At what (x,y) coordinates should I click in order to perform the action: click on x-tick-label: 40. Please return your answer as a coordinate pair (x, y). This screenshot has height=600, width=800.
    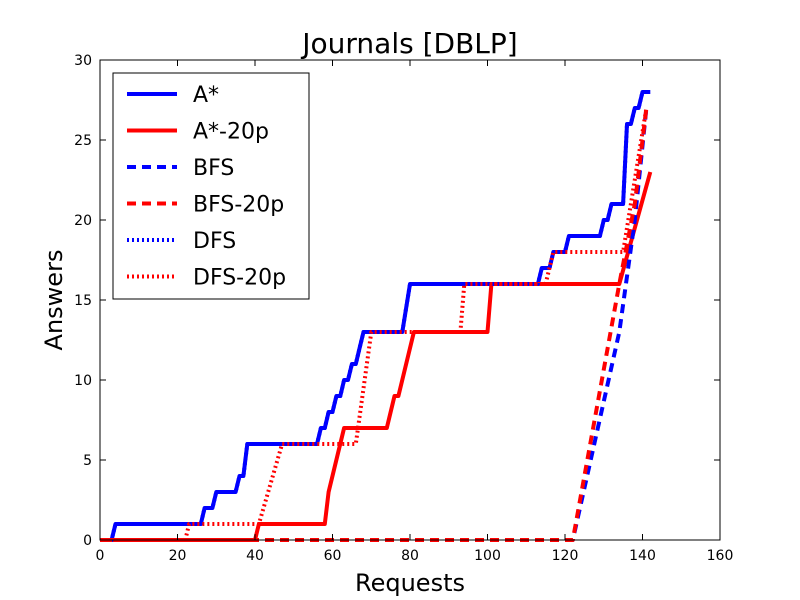
    Looking at the image, I should click on (255, 556).